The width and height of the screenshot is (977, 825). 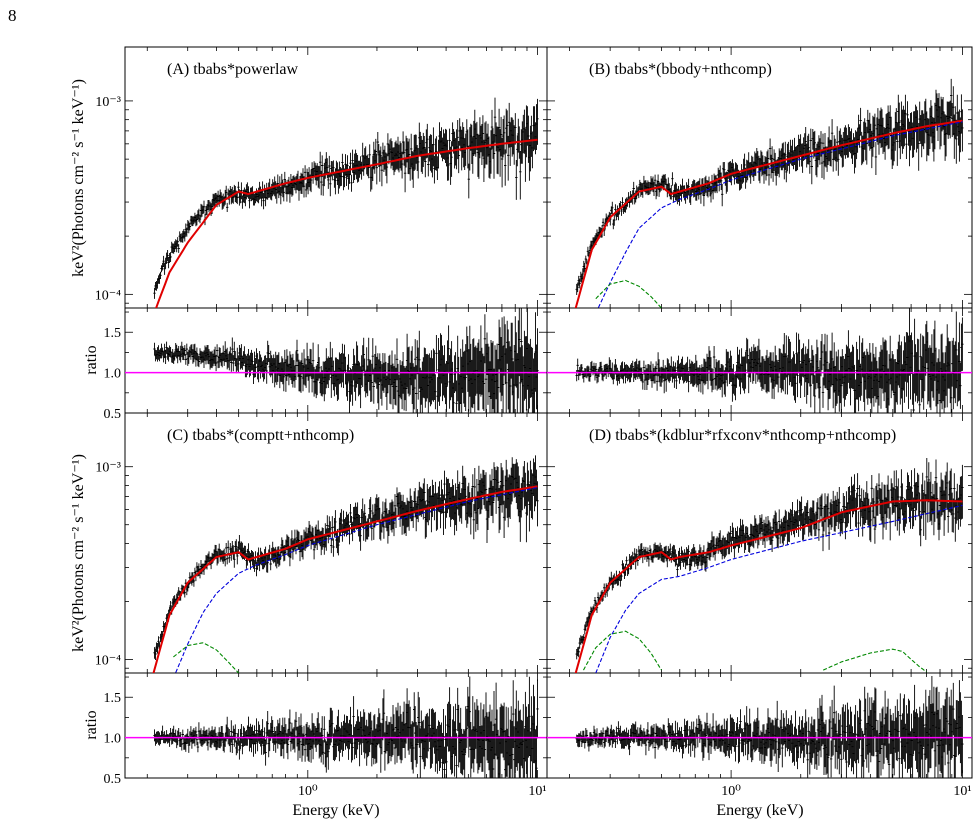 What do you see at coordinates (680, 69) in the screenshot?
I see `panel-title: (B) tbabs*(bbody+nthcomp)` at bounding box center [680, 69].